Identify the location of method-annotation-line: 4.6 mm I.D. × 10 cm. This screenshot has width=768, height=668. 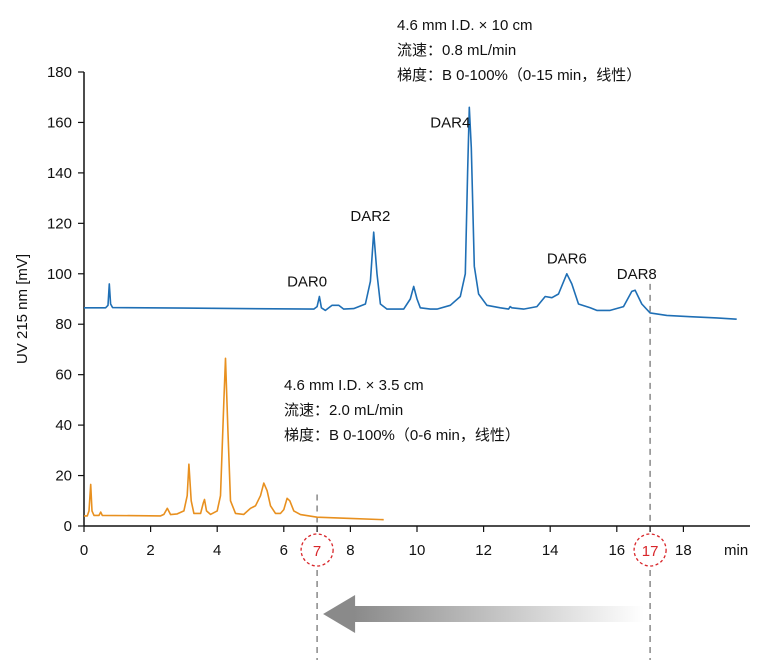
(464, 25).